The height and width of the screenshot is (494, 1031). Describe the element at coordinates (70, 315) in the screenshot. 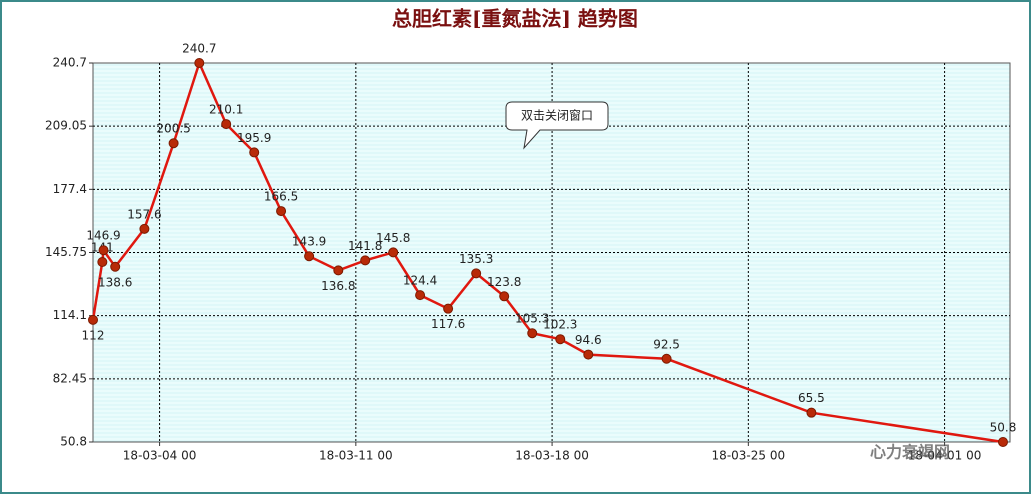

I see `y-tick-label: 114.1` at that location.